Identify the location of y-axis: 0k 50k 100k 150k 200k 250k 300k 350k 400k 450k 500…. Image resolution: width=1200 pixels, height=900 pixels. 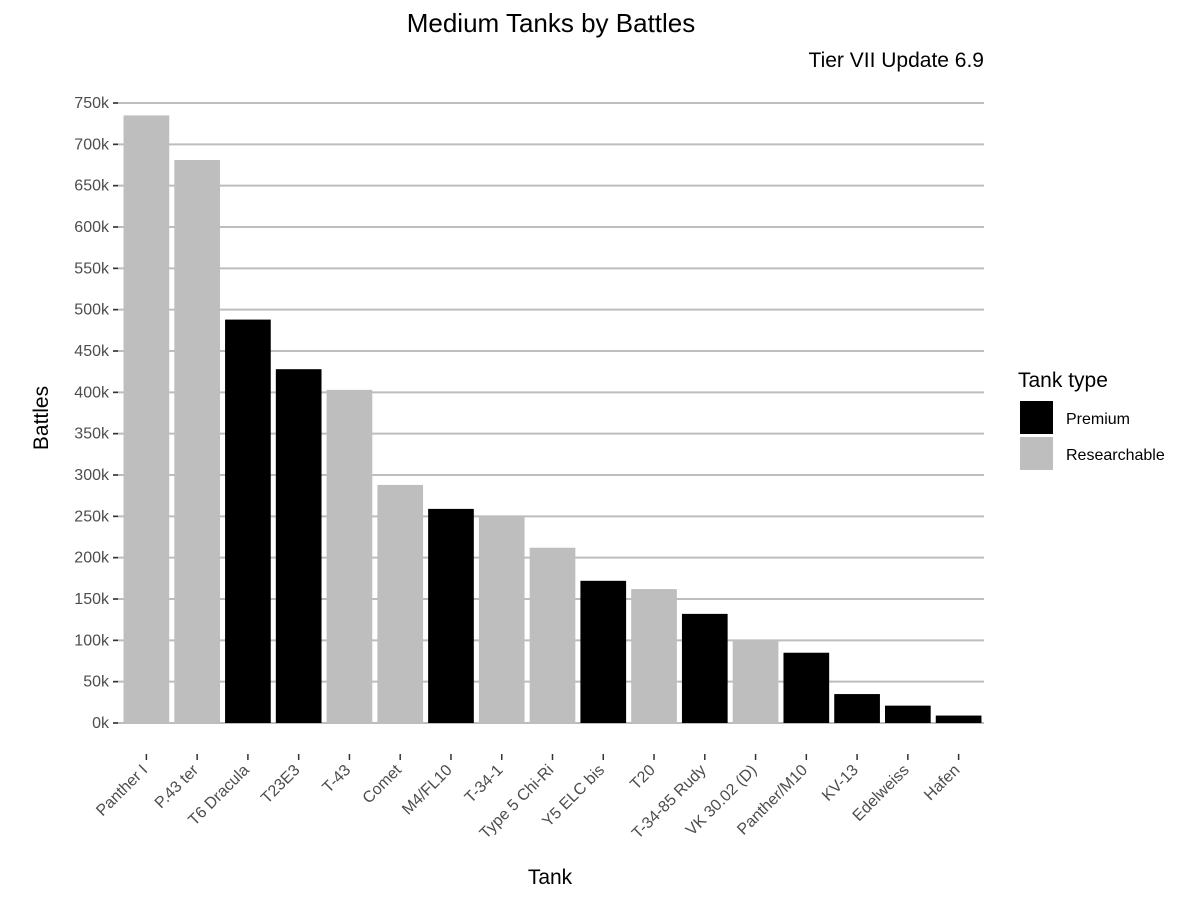
(96, 413).